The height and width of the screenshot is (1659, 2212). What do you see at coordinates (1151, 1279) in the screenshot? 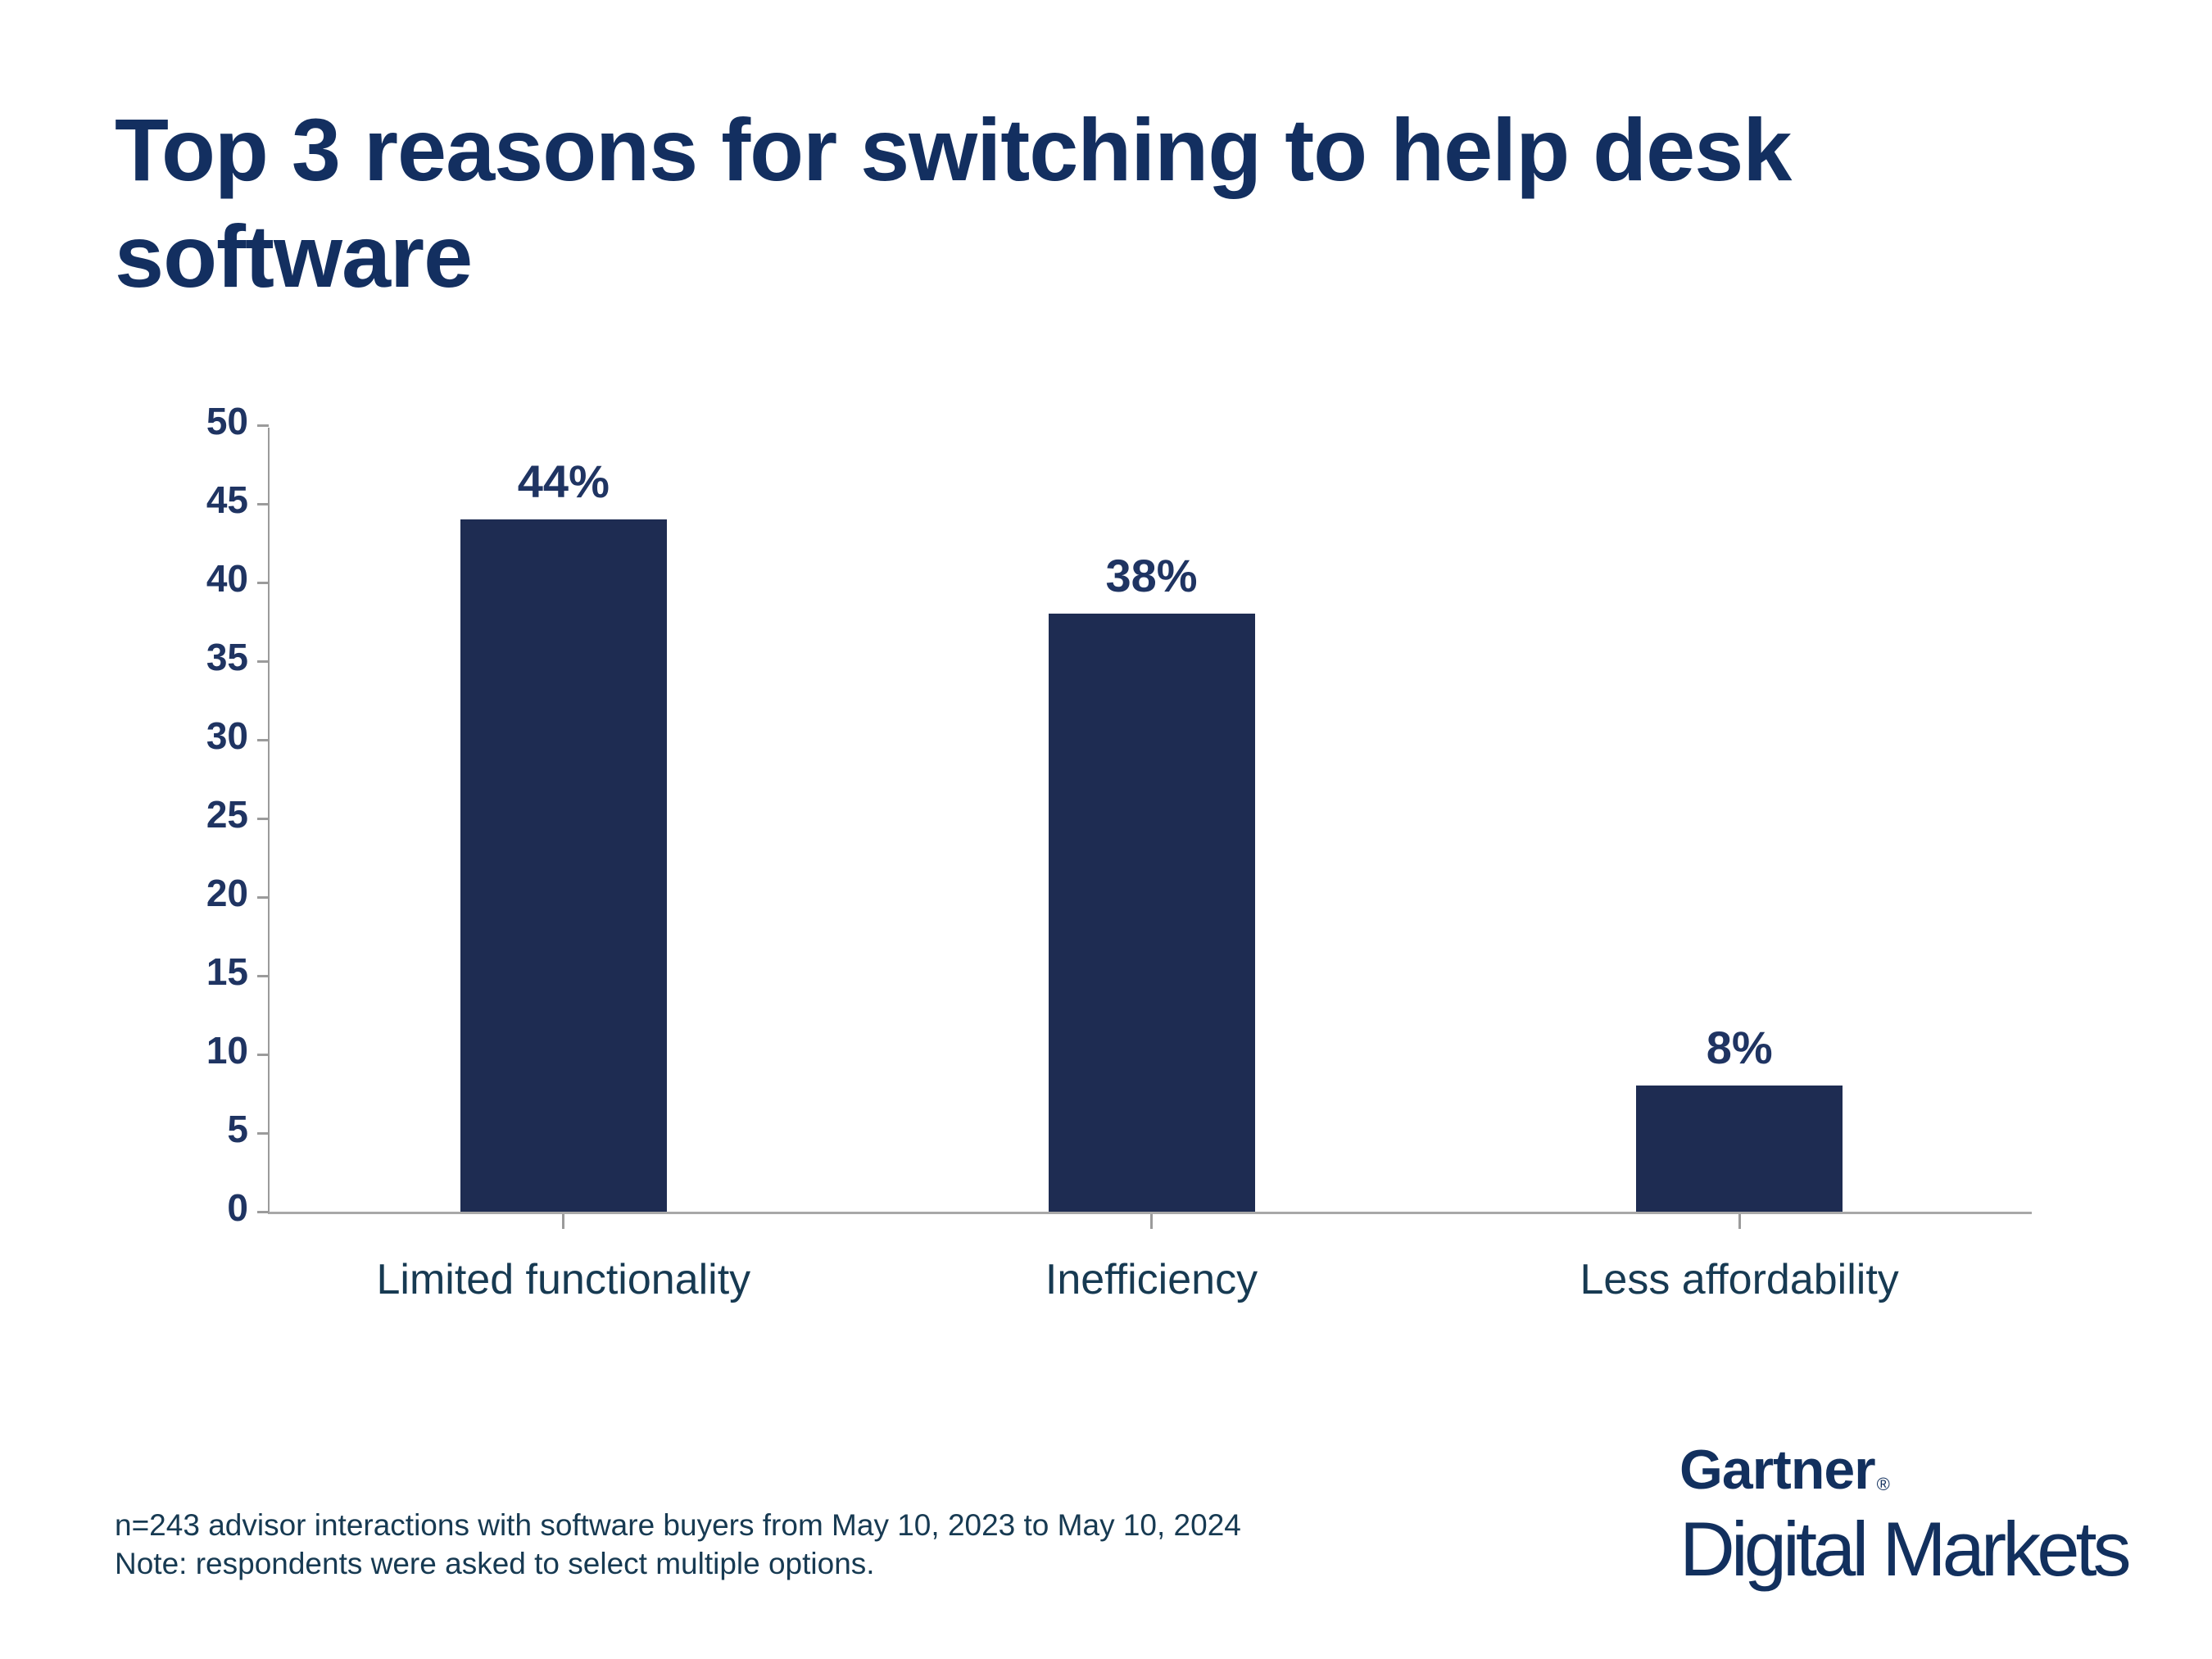
I see `category-label-inefficiency: Inefficiency` at bounding box center [1151, 1279].